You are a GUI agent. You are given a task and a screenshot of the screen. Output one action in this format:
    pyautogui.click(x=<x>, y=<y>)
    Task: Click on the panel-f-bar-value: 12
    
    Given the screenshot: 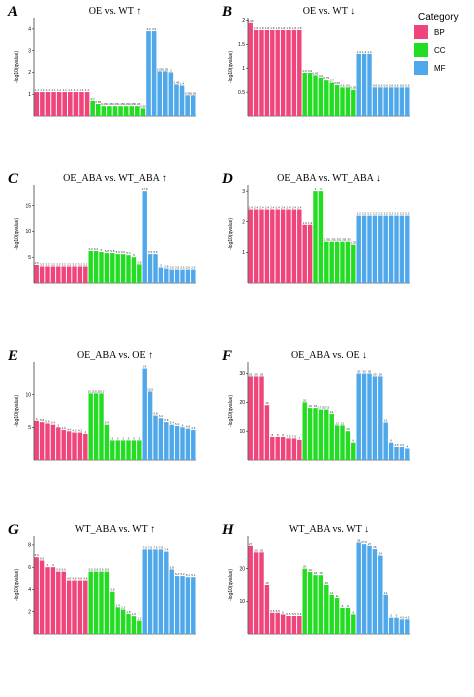 What is the action you would take?
    pyautogui.click(x=343, y=423)
    